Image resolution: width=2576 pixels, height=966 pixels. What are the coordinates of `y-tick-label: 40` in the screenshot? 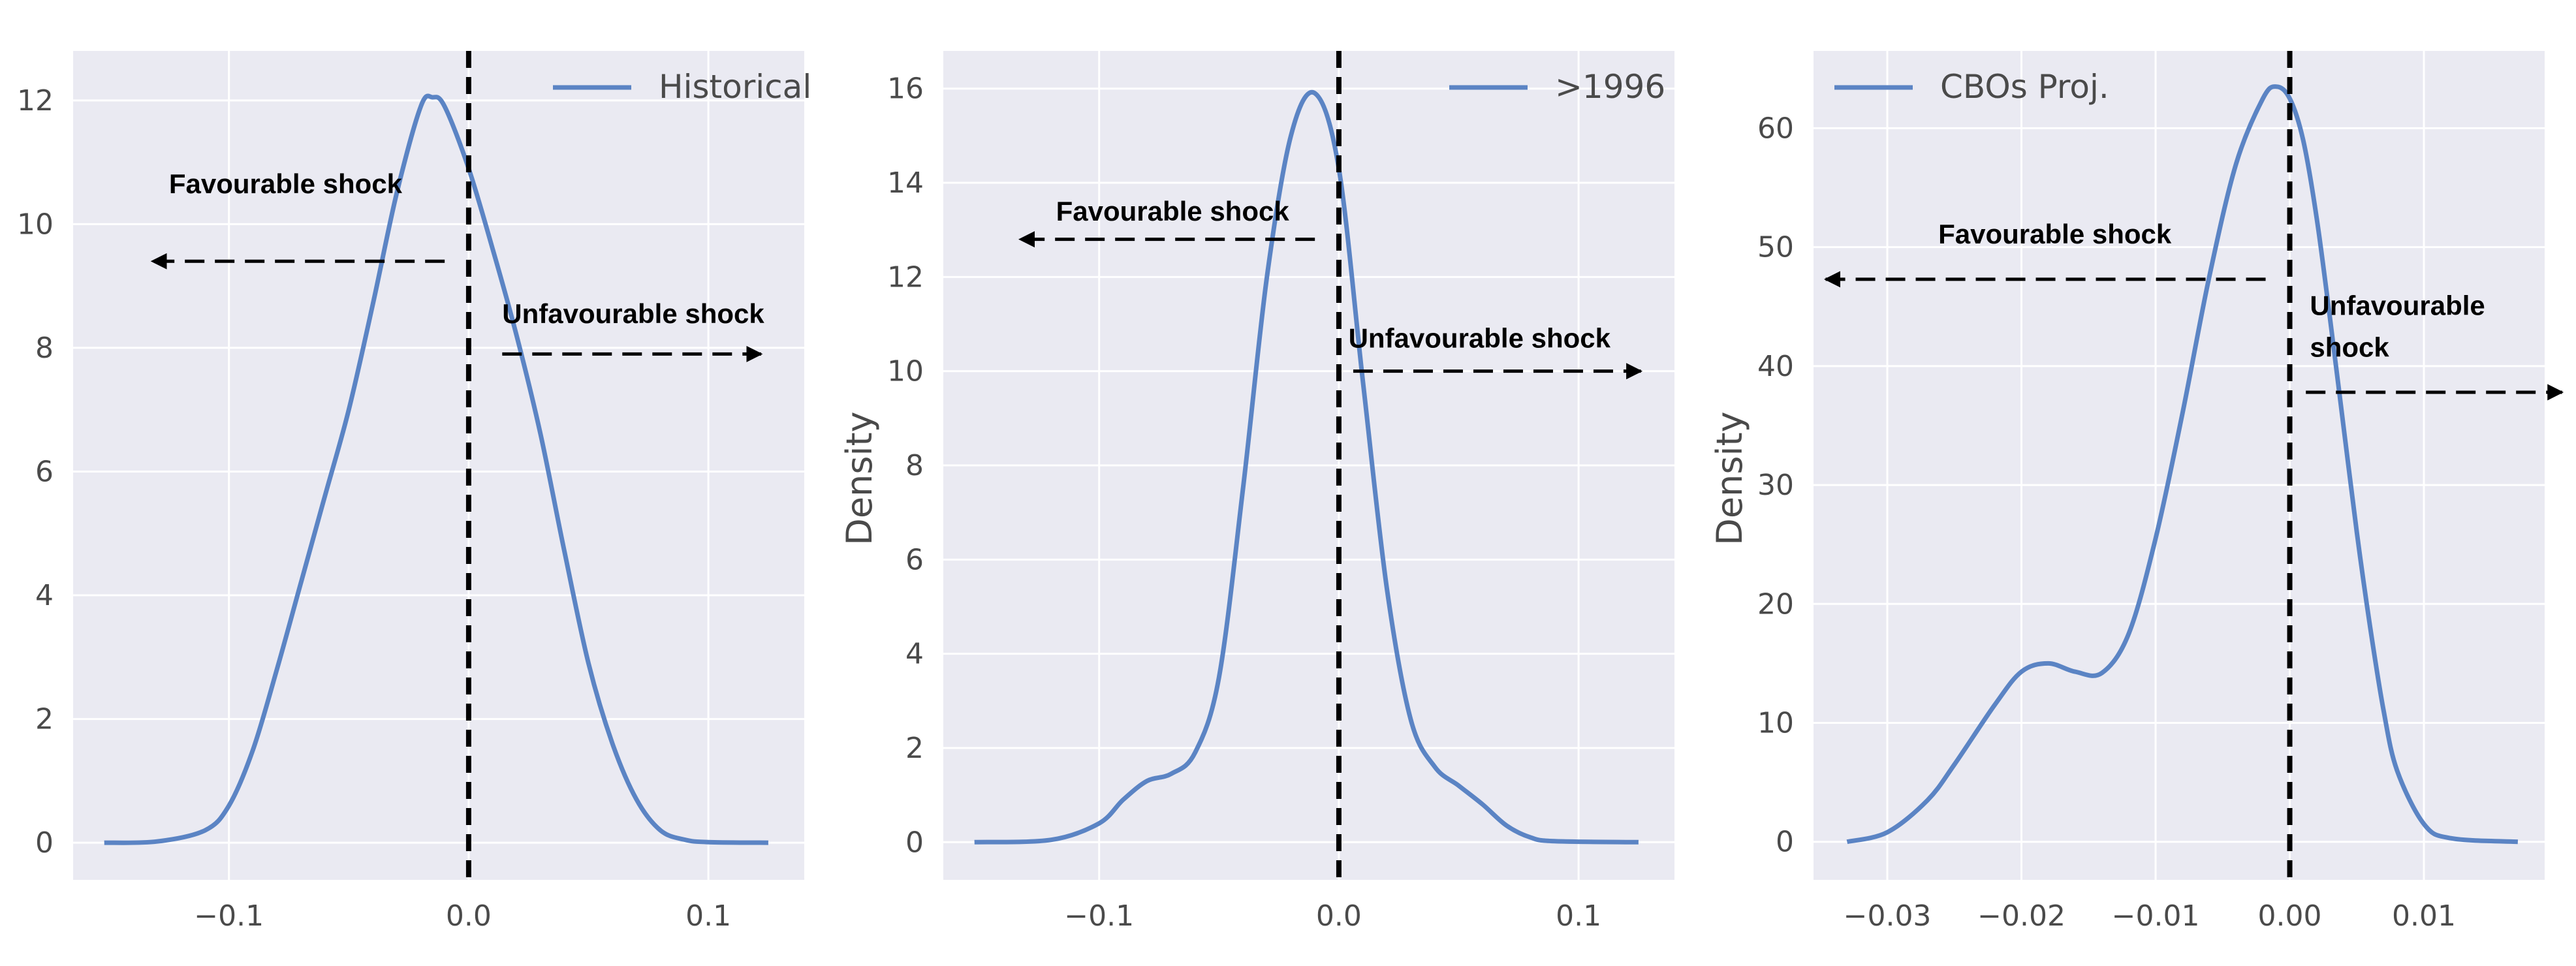 It's located at (1775, 367).